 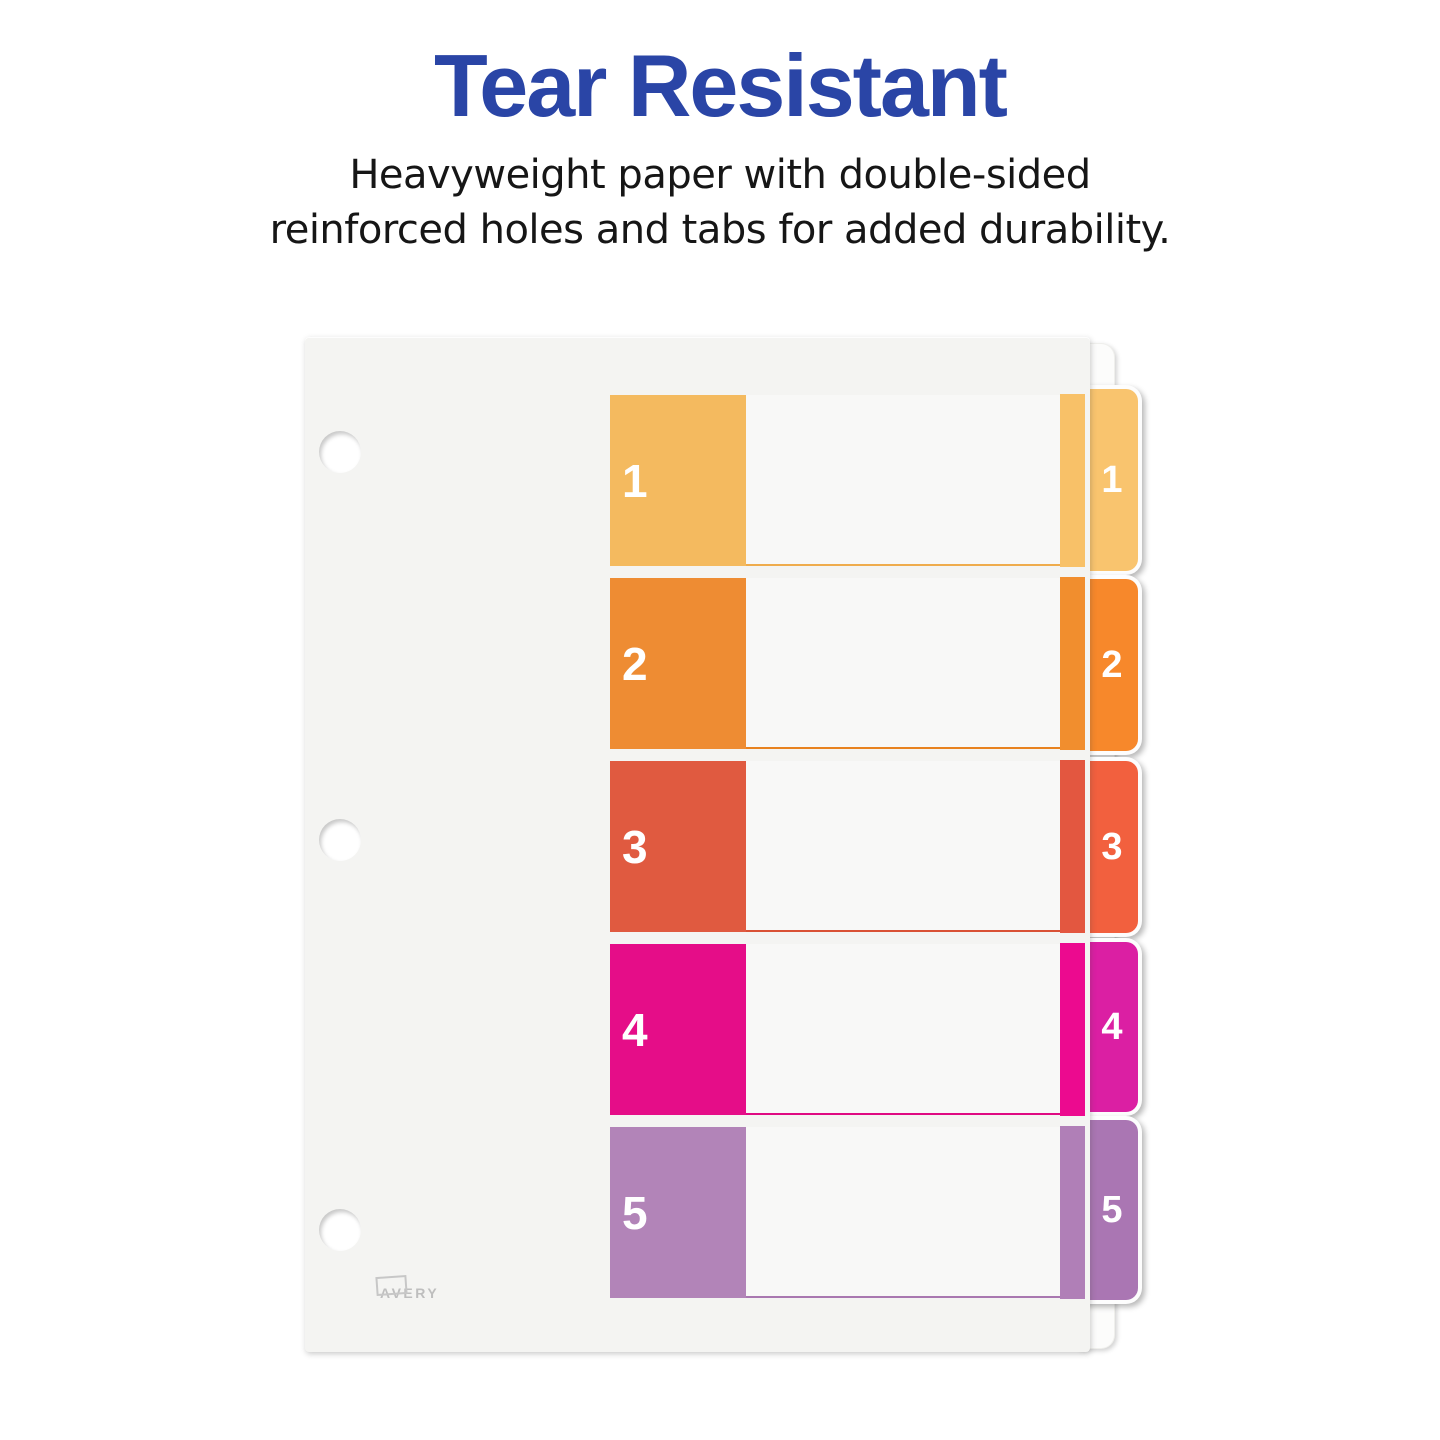 What do you see at coordinates (678, 663) in the screenshot?
I see `toc-block-2: 2` at bounding box center [678, 663].